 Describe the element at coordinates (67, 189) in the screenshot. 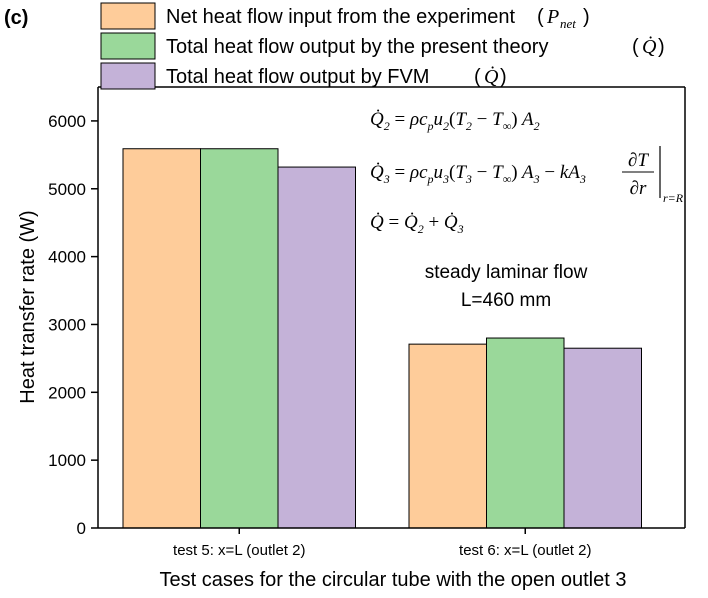

I see `y-tick-label-5000: 5000` at that location.